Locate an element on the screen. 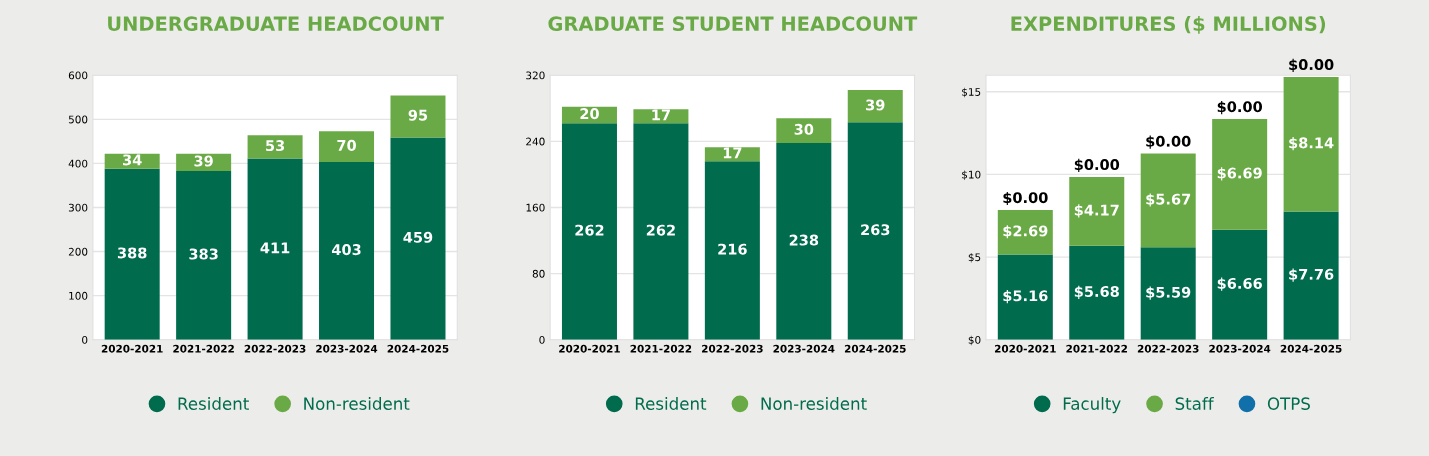 This screenshot has width=1429, height=456. data-label: 388 is located at coordinates (132, 253).